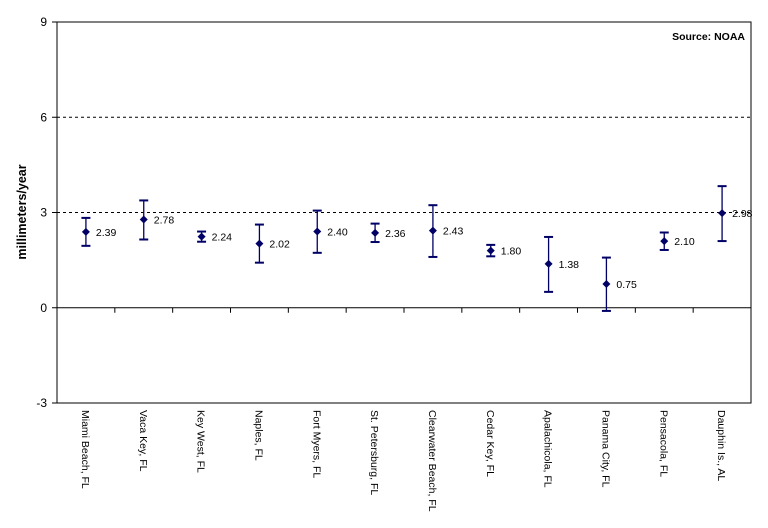  Describe the element at coordinates (626, 285) in the screenshot. I see `data-label: 0.75` at that location.